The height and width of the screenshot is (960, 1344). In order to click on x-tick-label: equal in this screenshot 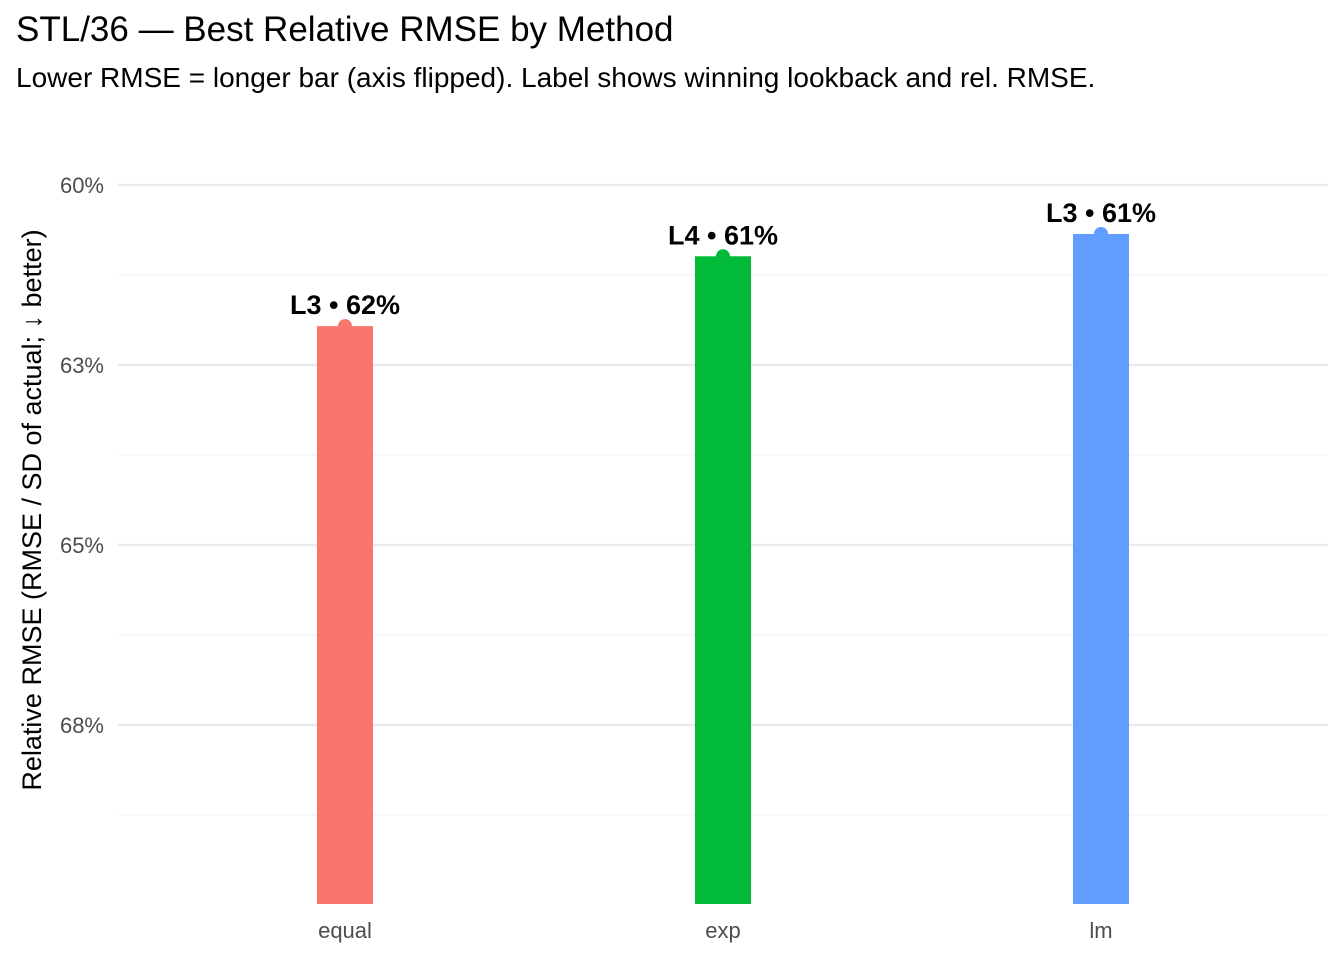, I will do `click(345, 930)`.